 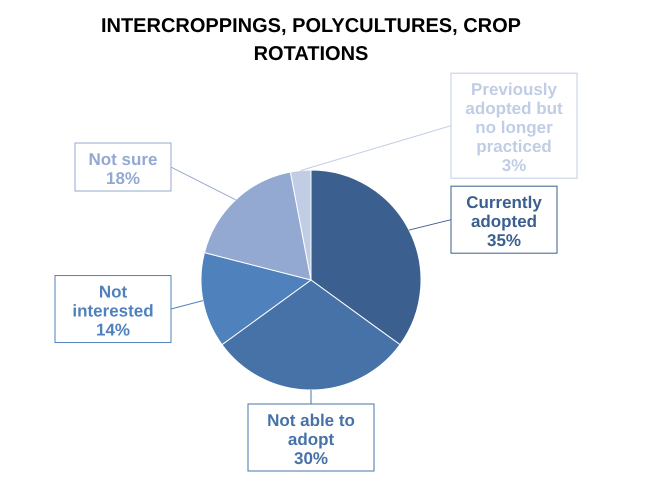 What do you see at coordinates (123, 178) in the screenshot?
I see `data-label: 18%` at bounding box center [123, 178].